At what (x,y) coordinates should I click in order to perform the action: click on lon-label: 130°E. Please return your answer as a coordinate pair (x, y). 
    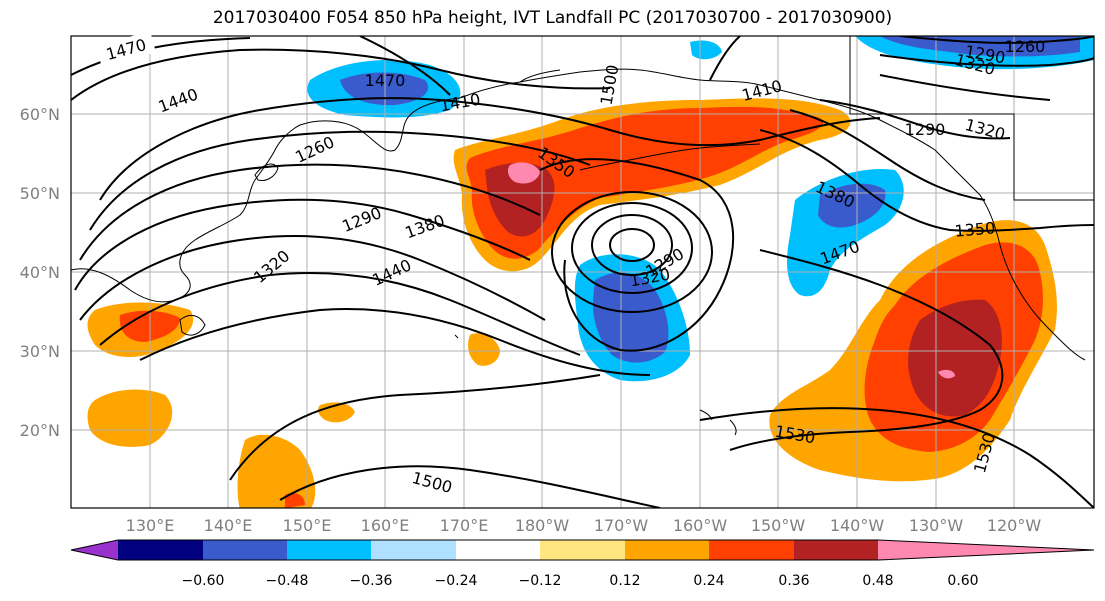
    Looking at the image, I should click on (150, 525).